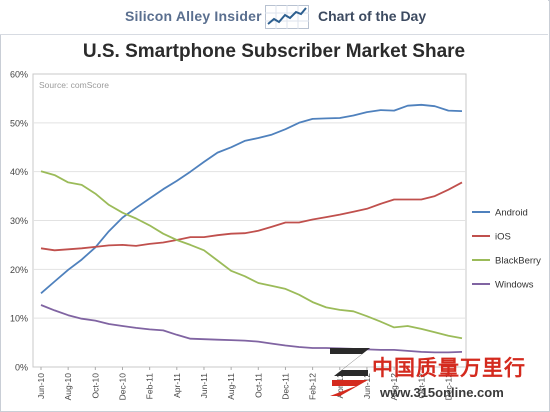  I want to click on x-tick-label: Dec-10, so click(122, 387).